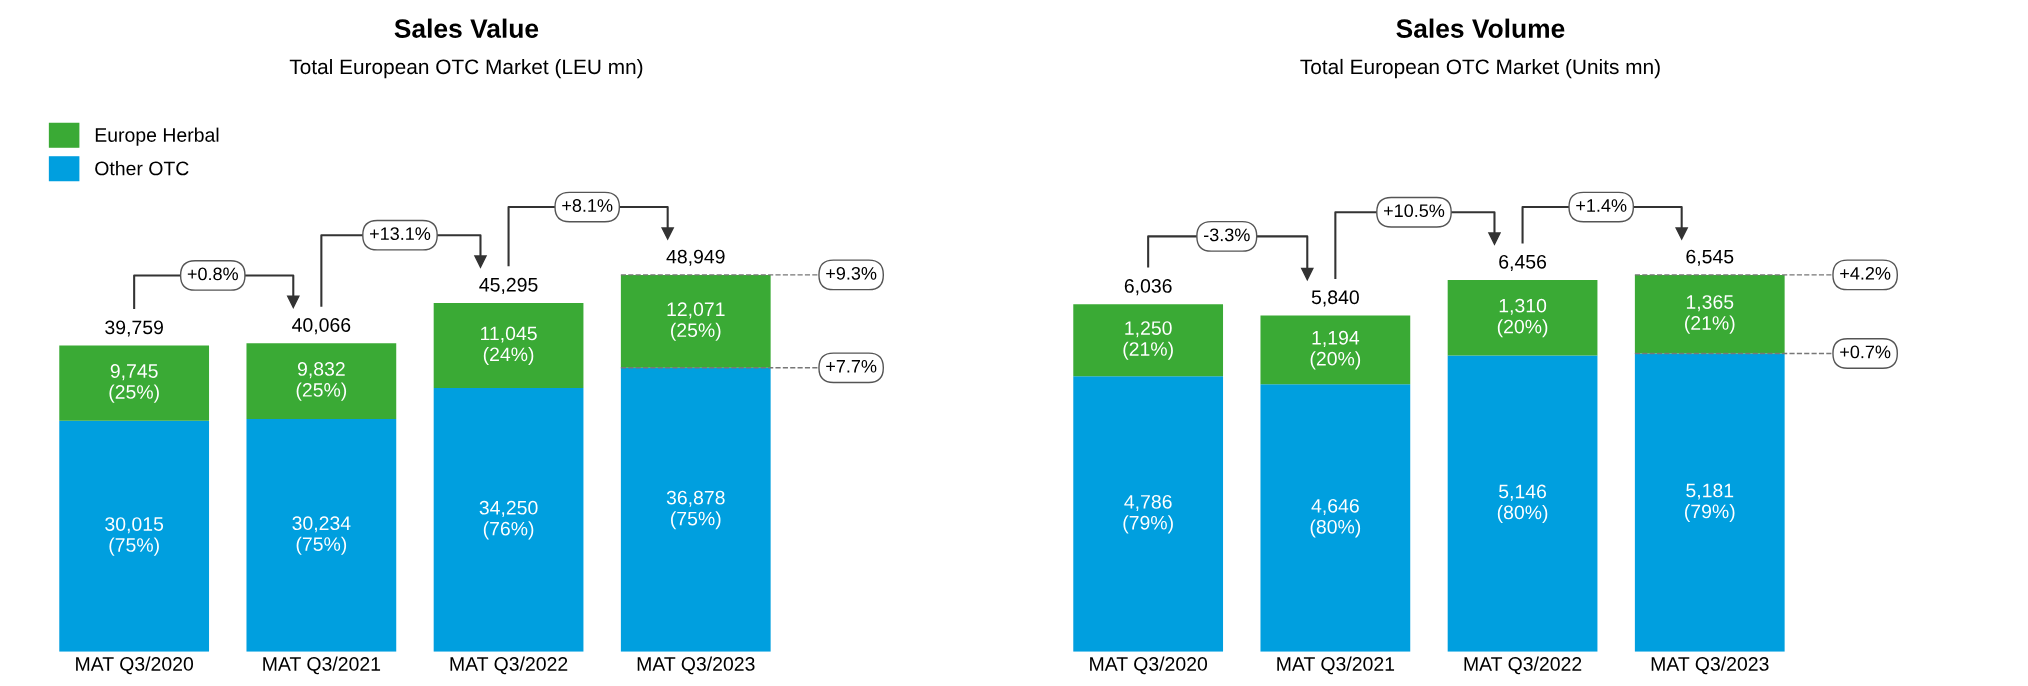 This screenshot has height=686, width=2028. I want to click on total-label: 5,840, so click(1335, 298).